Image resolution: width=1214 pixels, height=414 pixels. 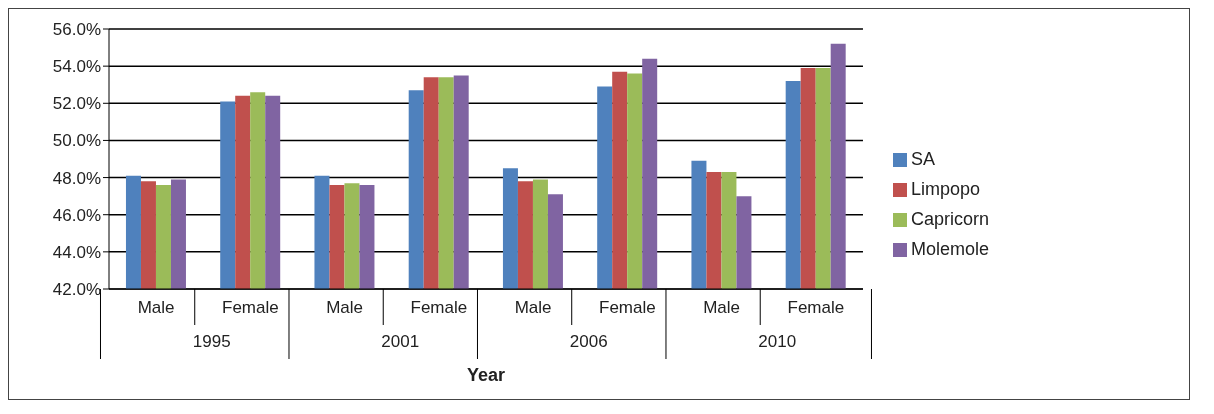 What do you see at coordinates (588, 341) in the screenshot?
I see `text: 2006` at bounding box center [588, 341].